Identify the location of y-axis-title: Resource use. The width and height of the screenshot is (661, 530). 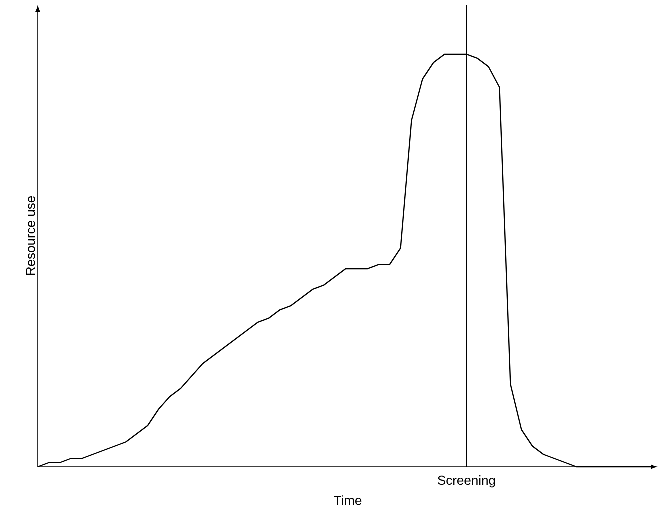
(31, 236).